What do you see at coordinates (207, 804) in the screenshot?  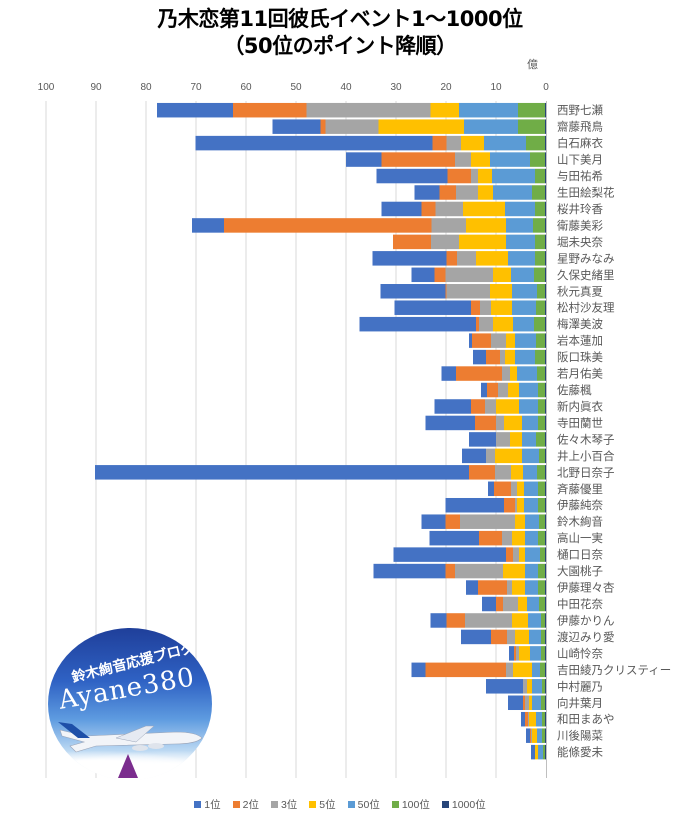 I see `legend-item: 1位` at bounding box center [207, 804].